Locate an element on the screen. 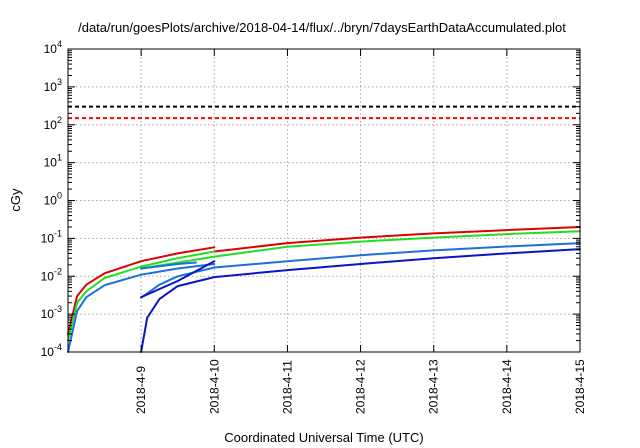 This screenshot has height=448, width=640. x-axis-label: Coordinated Universal Time (UTC) is located at coordinates (323, 437).